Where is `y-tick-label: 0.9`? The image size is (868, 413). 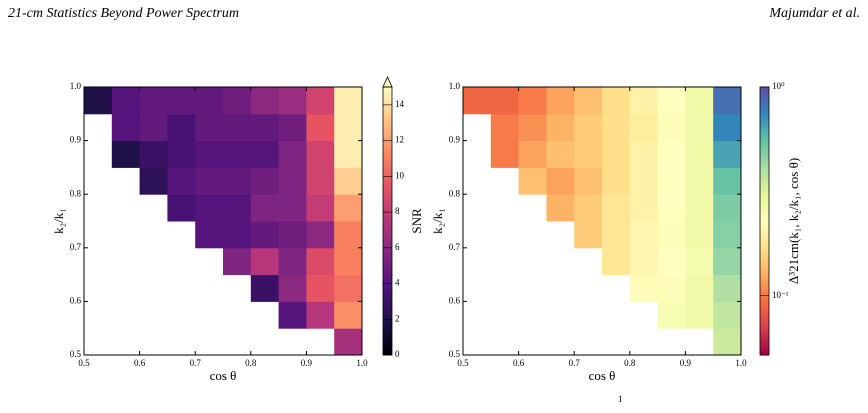
y-tick-label: 0.9 is located at coordinates (455, 140).